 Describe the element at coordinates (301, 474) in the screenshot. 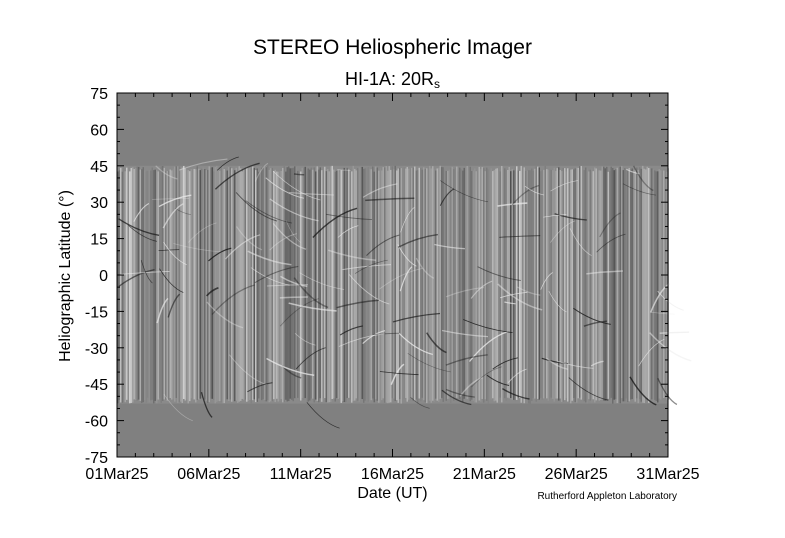

I see `x-tick-label: 11Mar25` at that location.